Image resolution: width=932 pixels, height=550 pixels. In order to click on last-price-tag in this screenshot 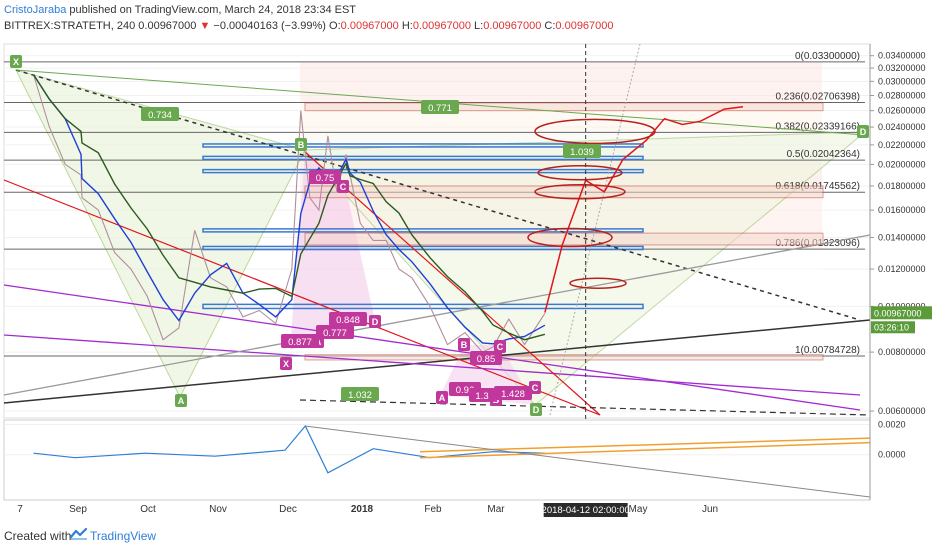, I will do `click(901, 313)`.